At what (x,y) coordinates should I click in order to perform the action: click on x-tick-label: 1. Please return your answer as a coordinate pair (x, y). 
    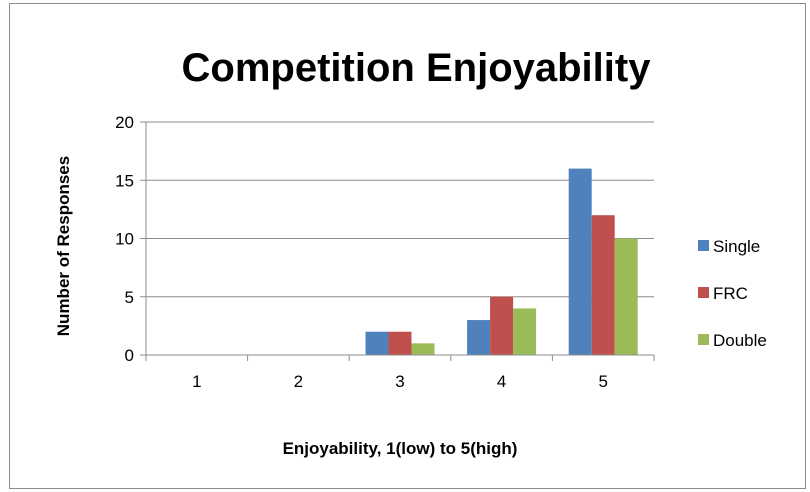
    Looking at the image, I should click on (196, 381).